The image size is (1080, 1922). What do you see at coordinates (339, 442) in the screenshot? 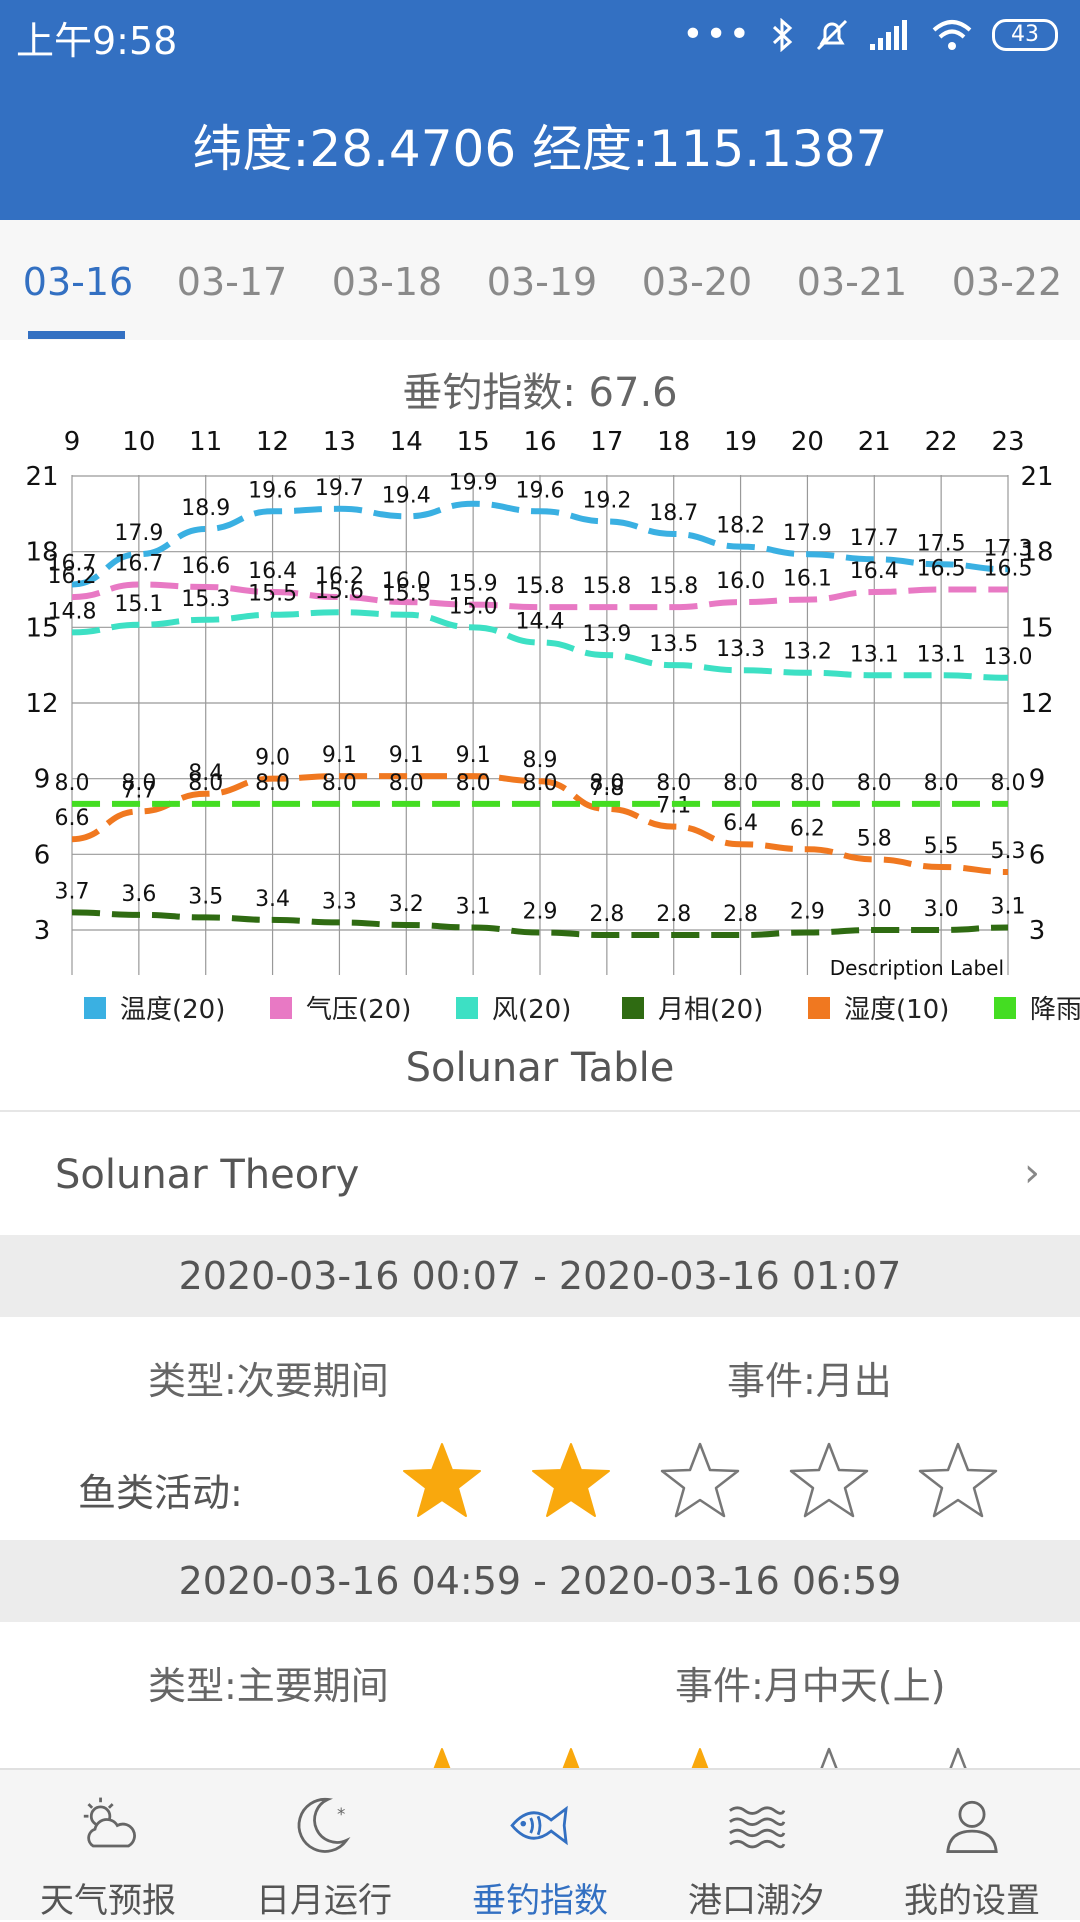
I see `x-tick-label: 13` at bounding box center [339, 442].